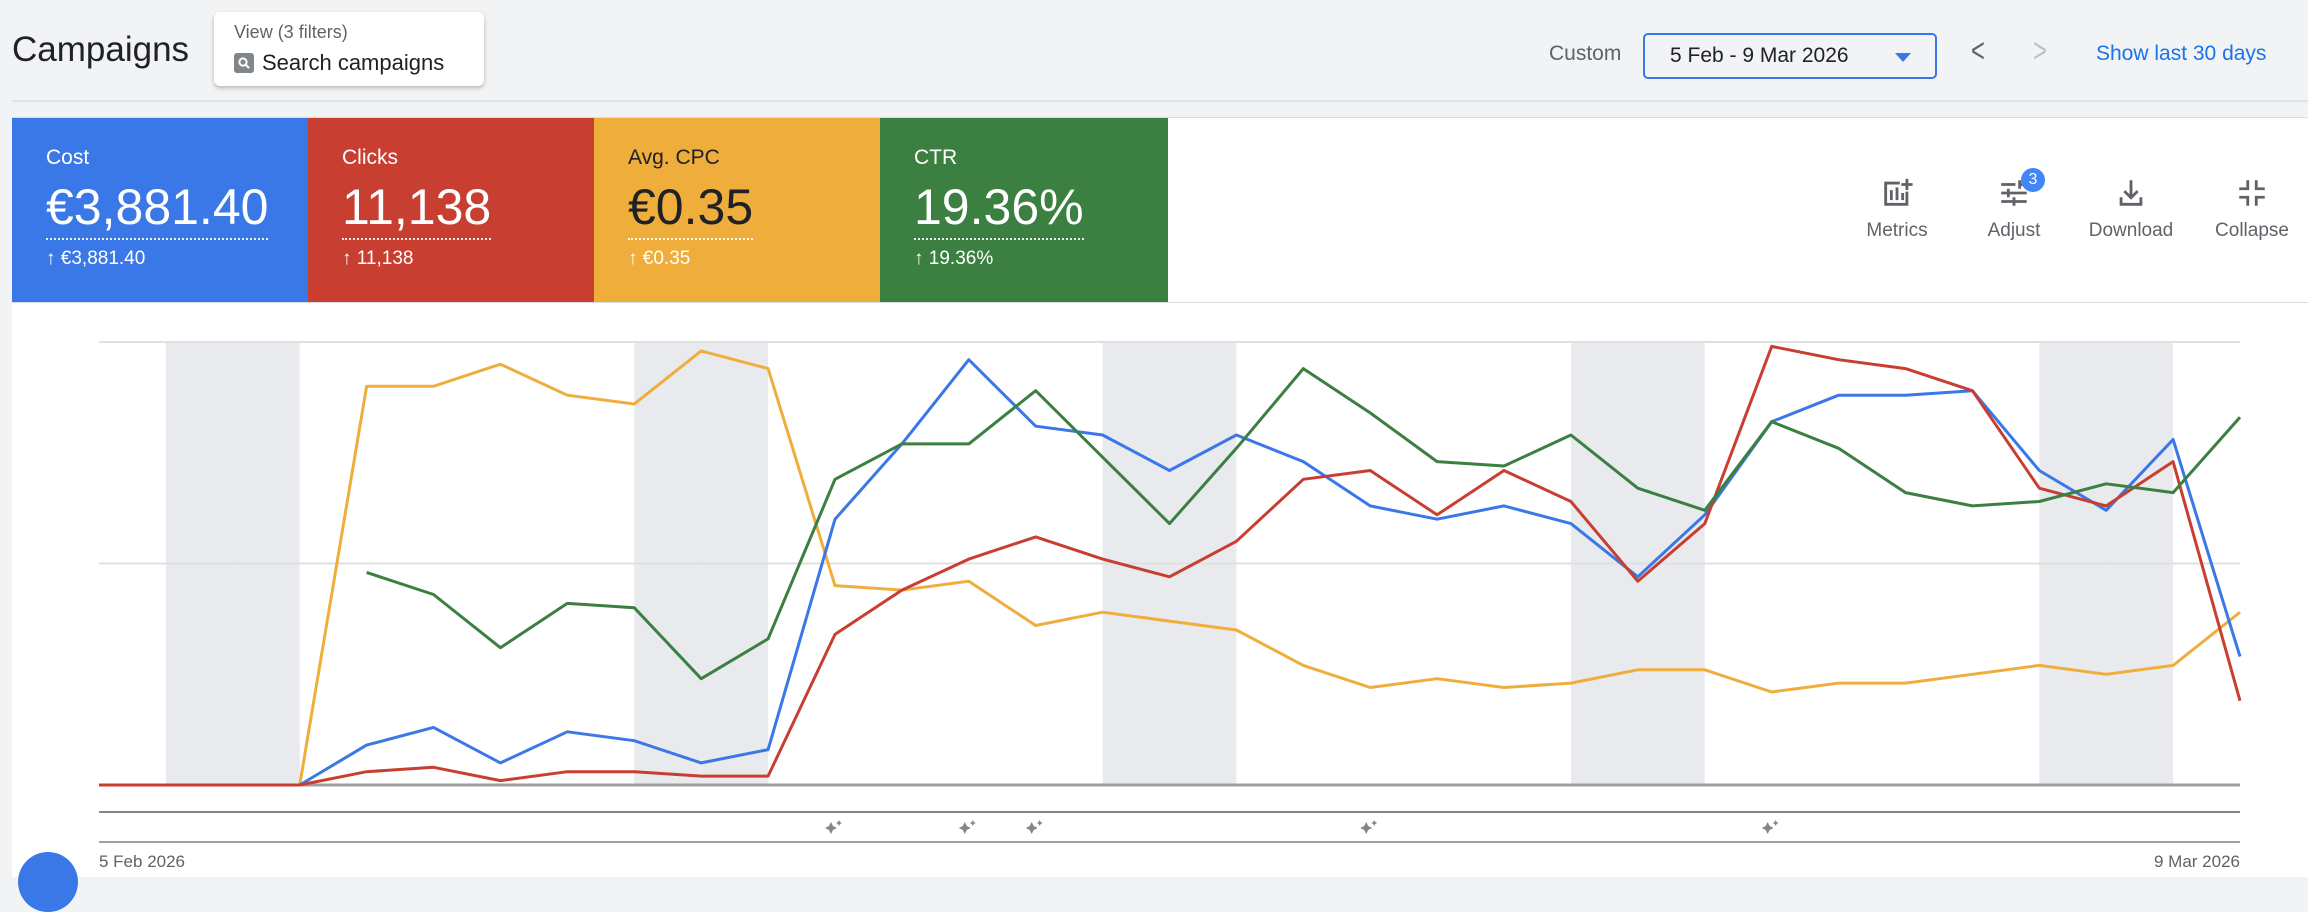 The image size is (2308, 912). What do you see at coordinates (2181, 53) in the screenshot?
I see `show-last-30-days-link: Show last 30 days` at bounding box center [2181, 53].